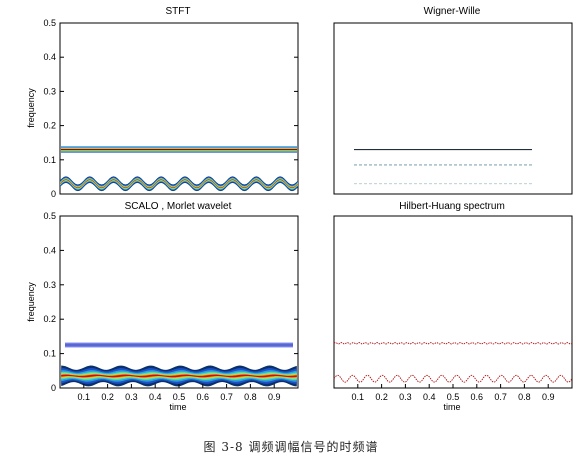 The height and width of the screenshot is (464, 582). I want to click on scalo-title: SCALO , Morlet wavelet, so click(178, 206).